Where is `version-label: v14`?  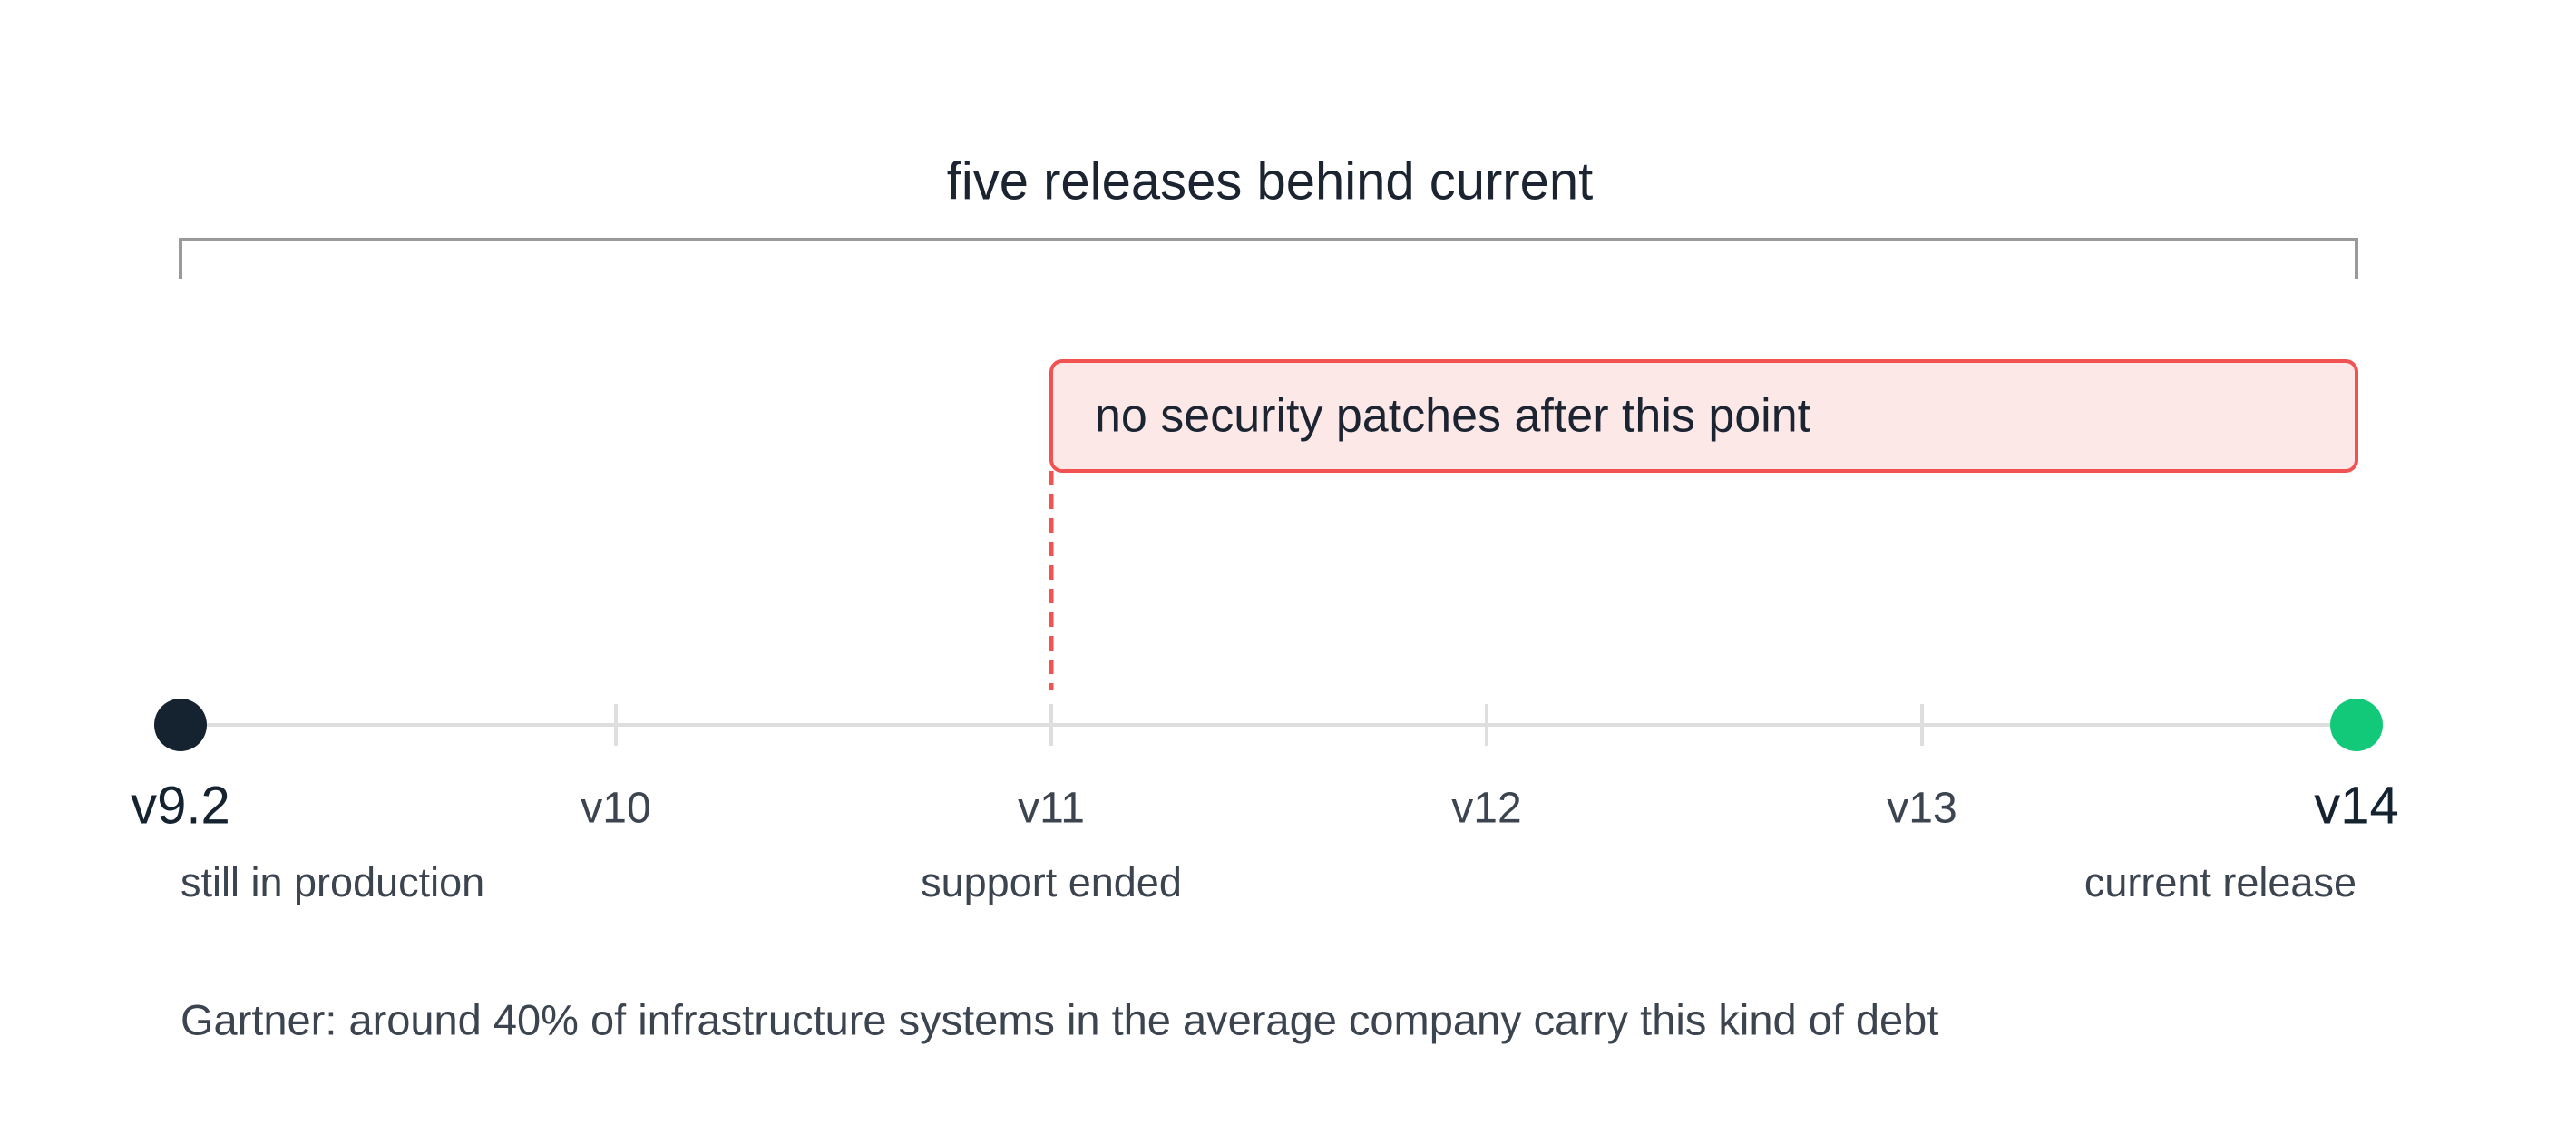
version-label: v14 is located at coordinates (2356, 805).